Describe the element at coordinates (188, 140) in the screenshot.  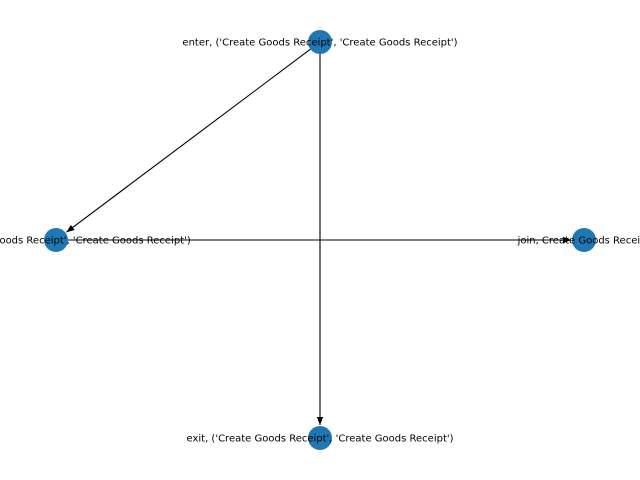
I see `edge-enter-to-split` at that location.